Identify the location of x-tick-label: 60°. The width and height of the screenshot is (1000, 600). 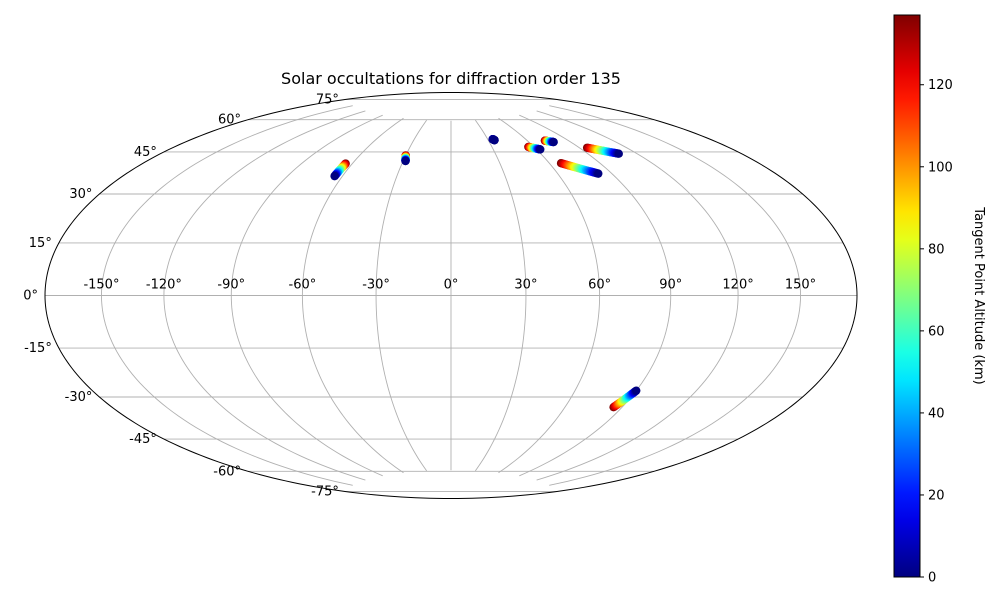
(599, 285).